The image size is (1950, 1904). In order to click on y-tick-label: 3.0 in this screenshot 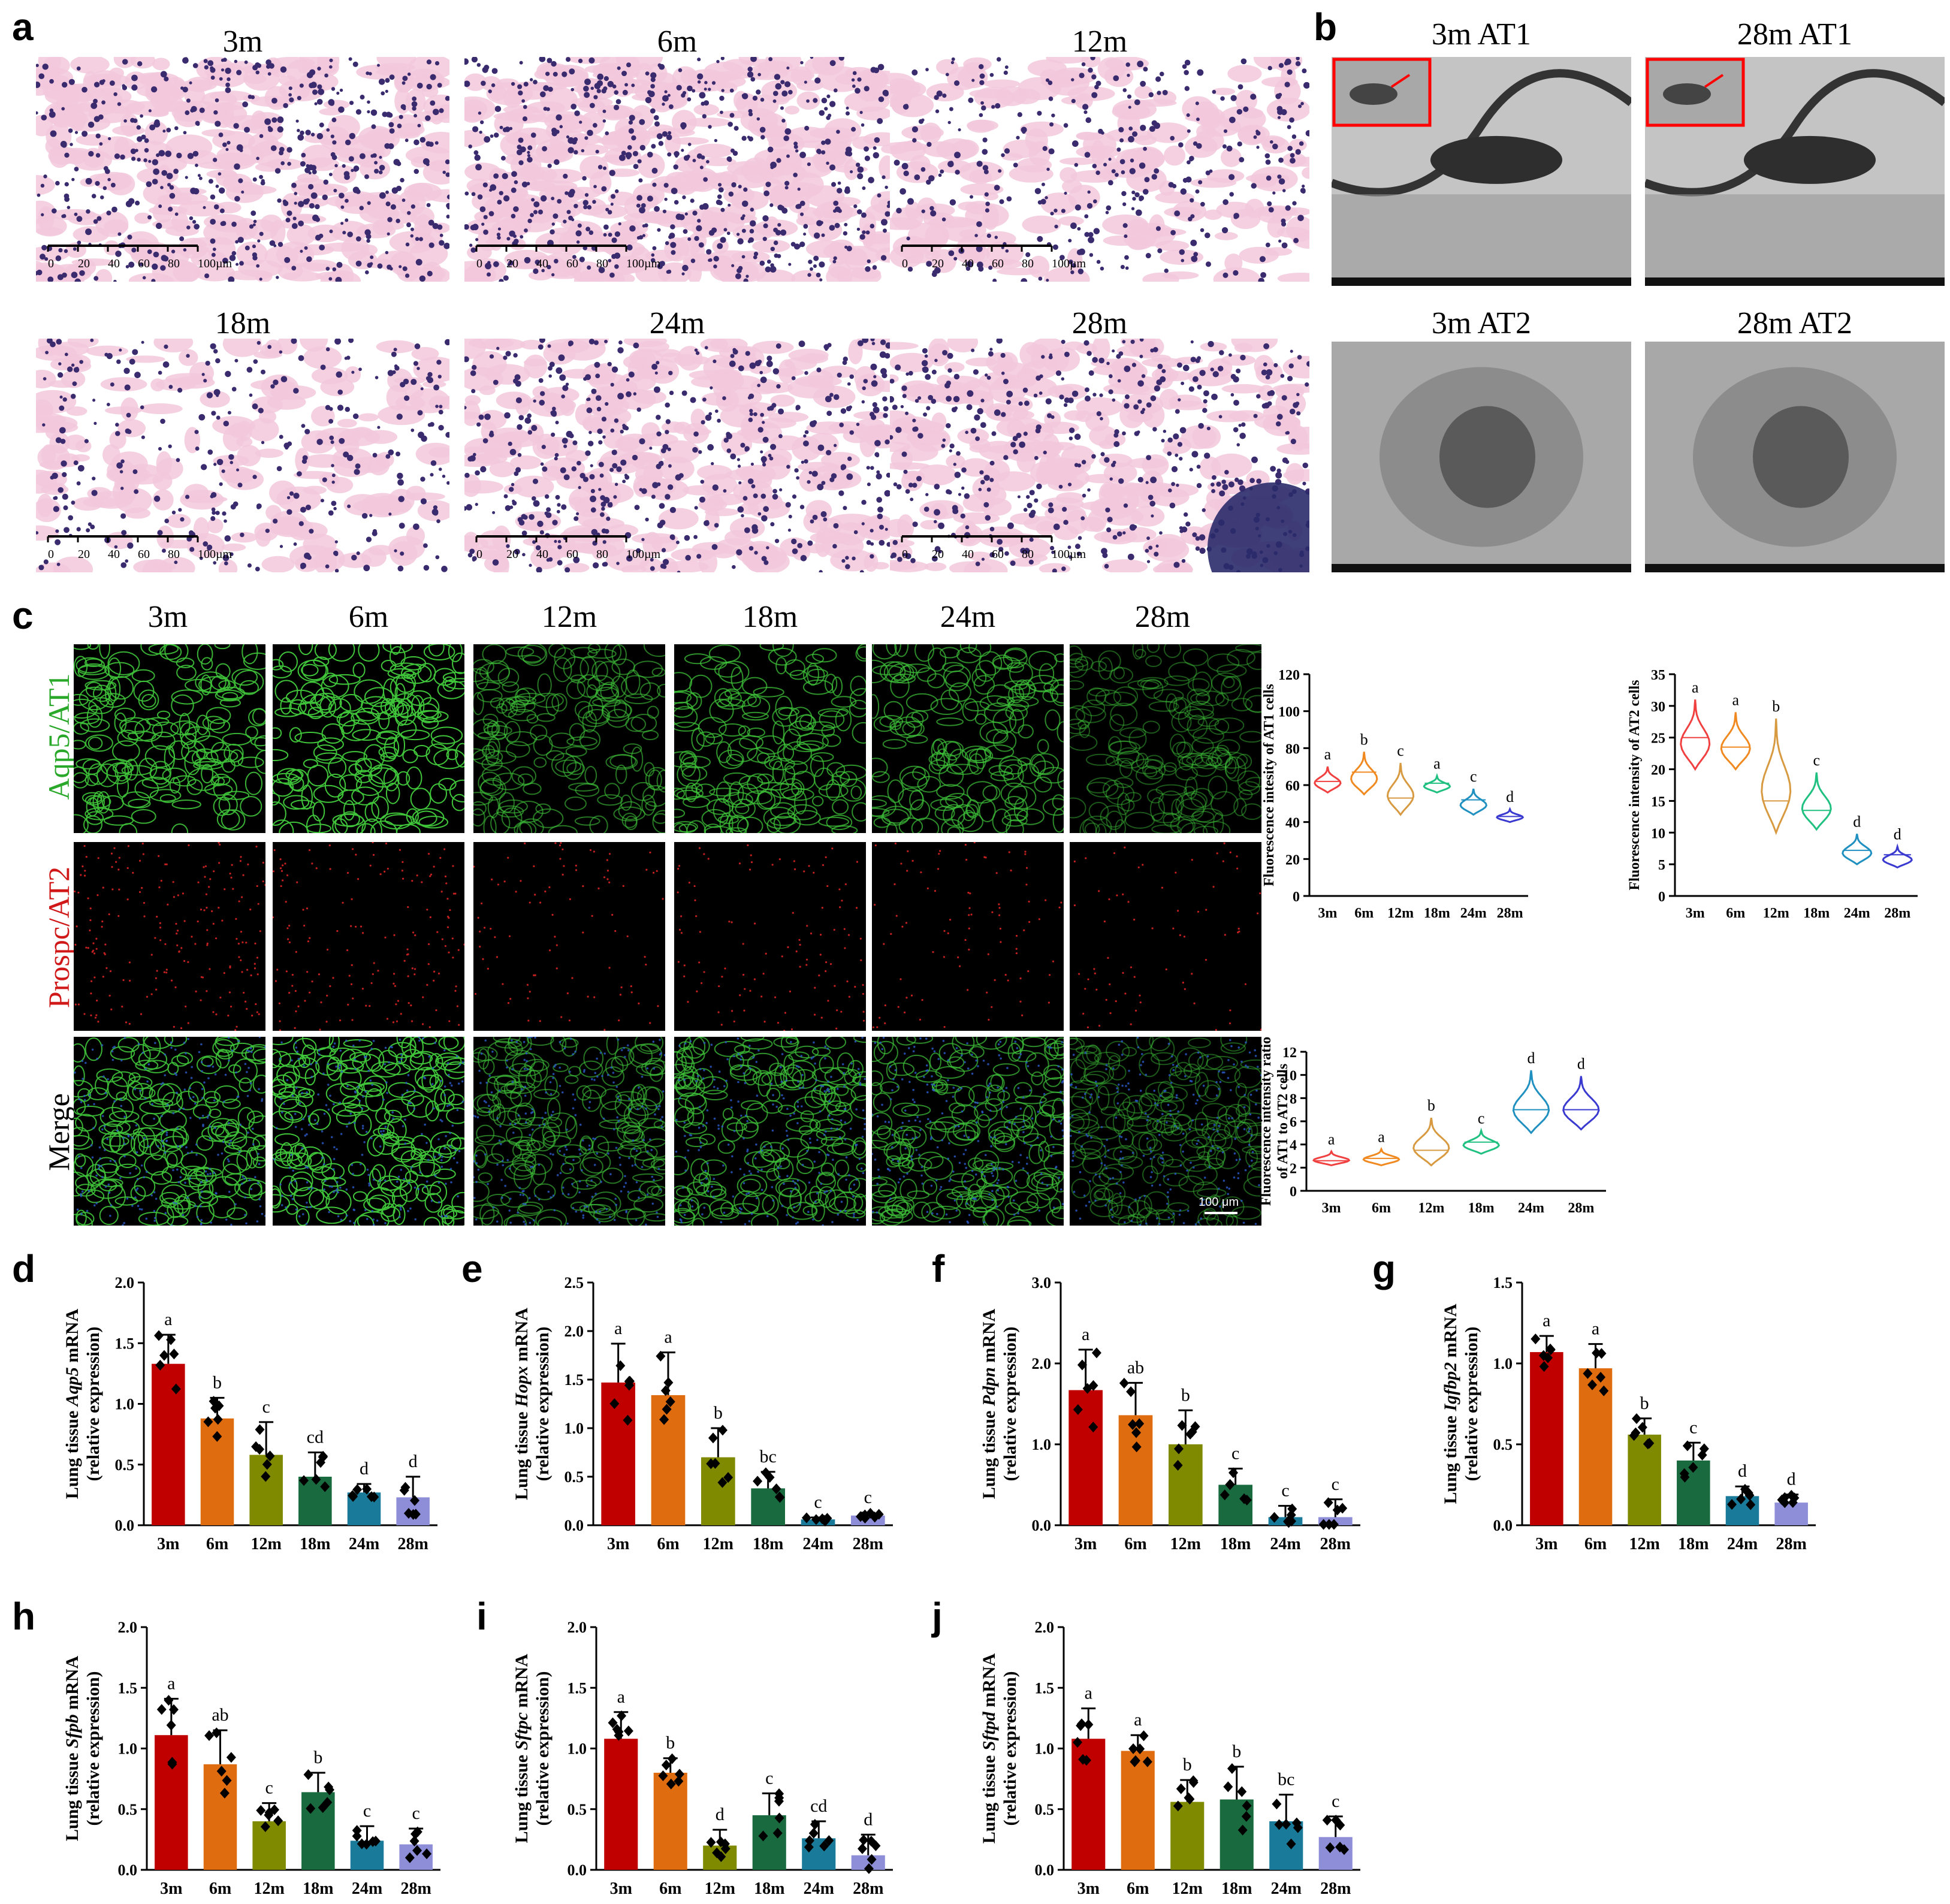, I will do `click(1042, 1283)`.